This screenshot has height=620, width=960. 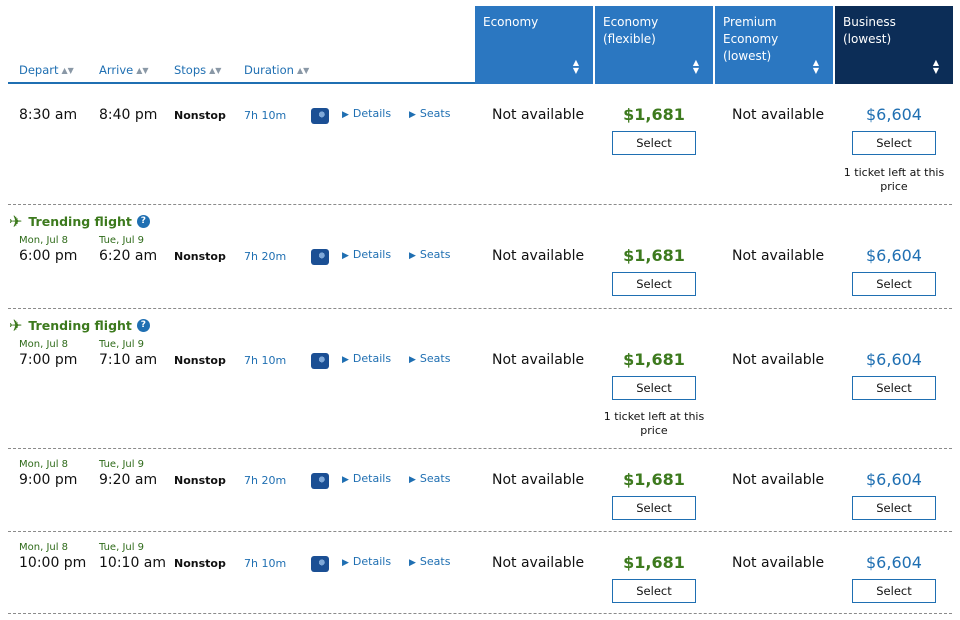 I want to click on cabin-premium-economy-header: Premium Economy (lowest) ▲ ▼, so click(x=774, y=45).